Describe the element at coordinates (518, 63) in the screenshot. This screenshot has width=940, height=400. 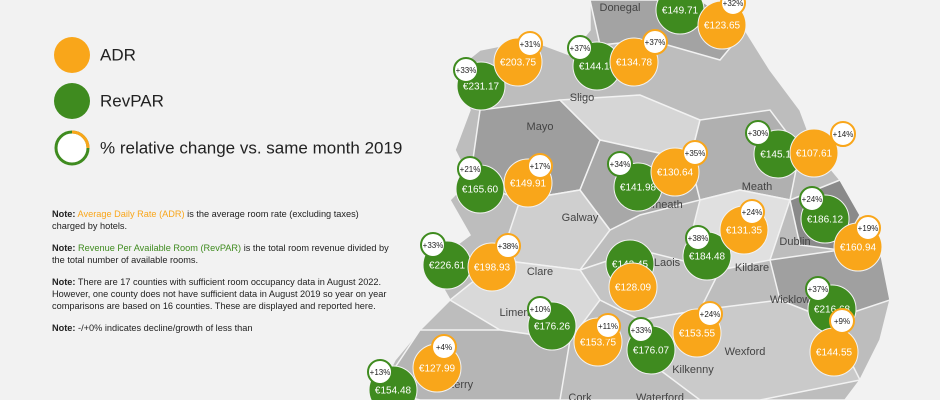
I see `bubble-value: €203.75` at that location.